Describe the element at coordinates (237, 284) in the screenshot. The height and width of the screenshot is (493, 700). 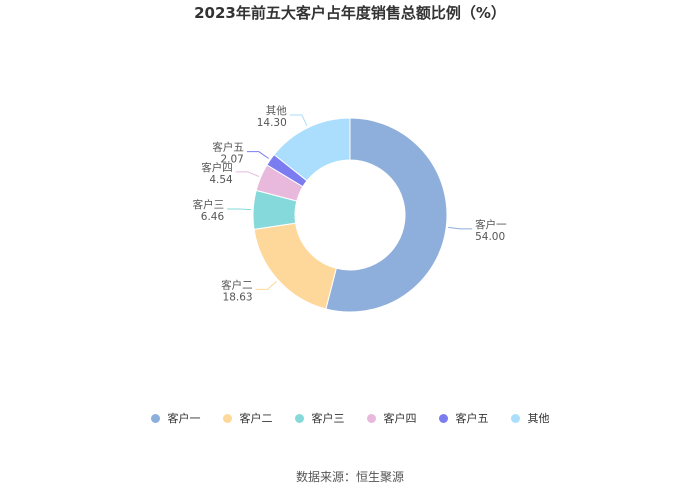
I see `slice-label-name: 客户二` at that location.